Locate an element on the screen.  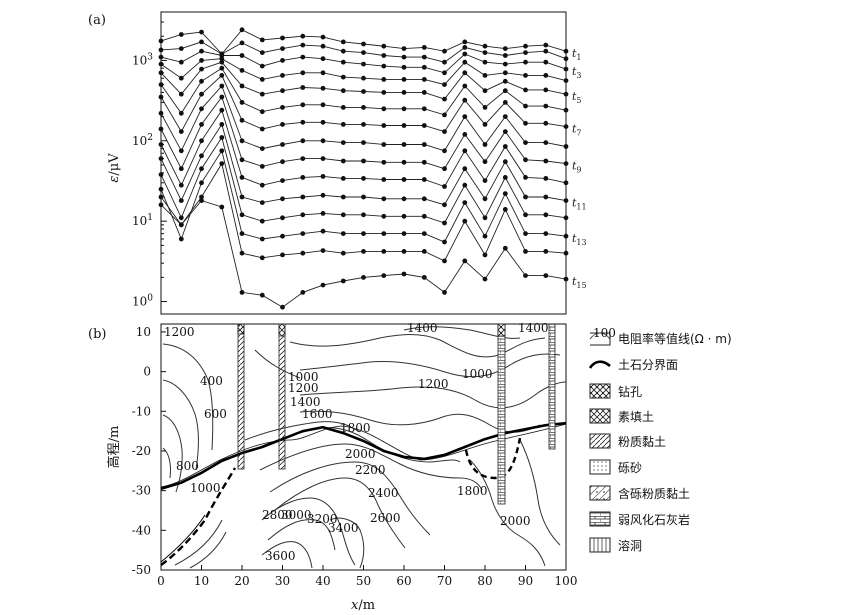
contour-label: 2800 is located at coordinates (277, 515).